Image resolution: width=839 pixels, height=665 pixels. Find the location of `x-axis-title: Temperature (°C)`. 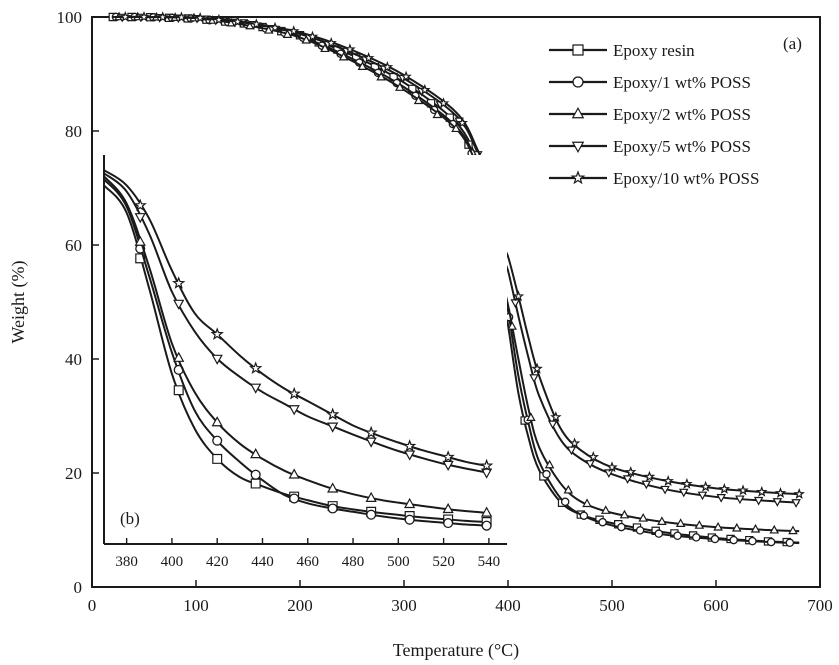

x-axis-title: Temperature (°C) is located at coordinates (456, 650).